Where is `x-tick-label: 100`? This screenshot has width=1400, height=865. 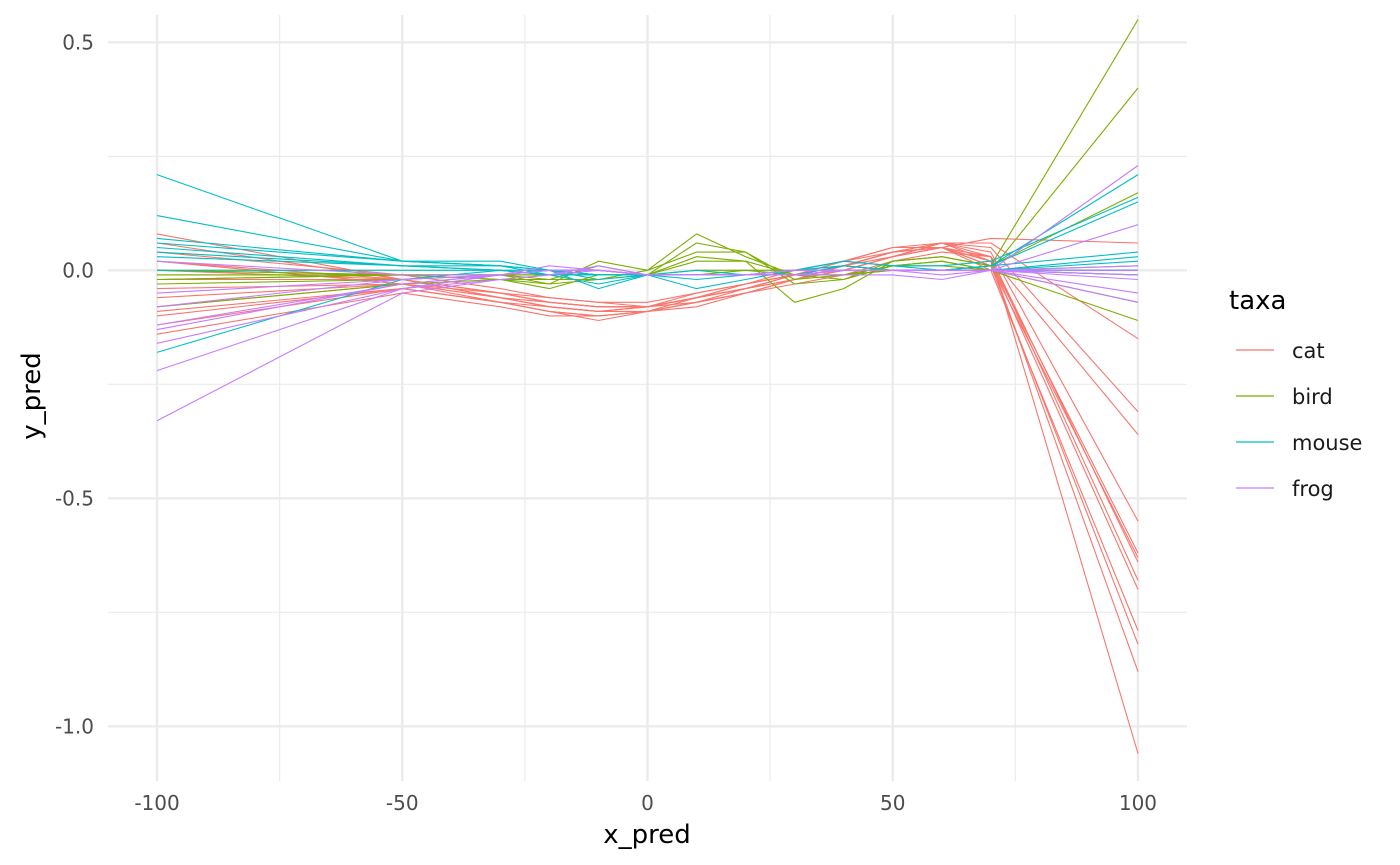
x-tick-label: 100 is located at coordinates (1138, 803).